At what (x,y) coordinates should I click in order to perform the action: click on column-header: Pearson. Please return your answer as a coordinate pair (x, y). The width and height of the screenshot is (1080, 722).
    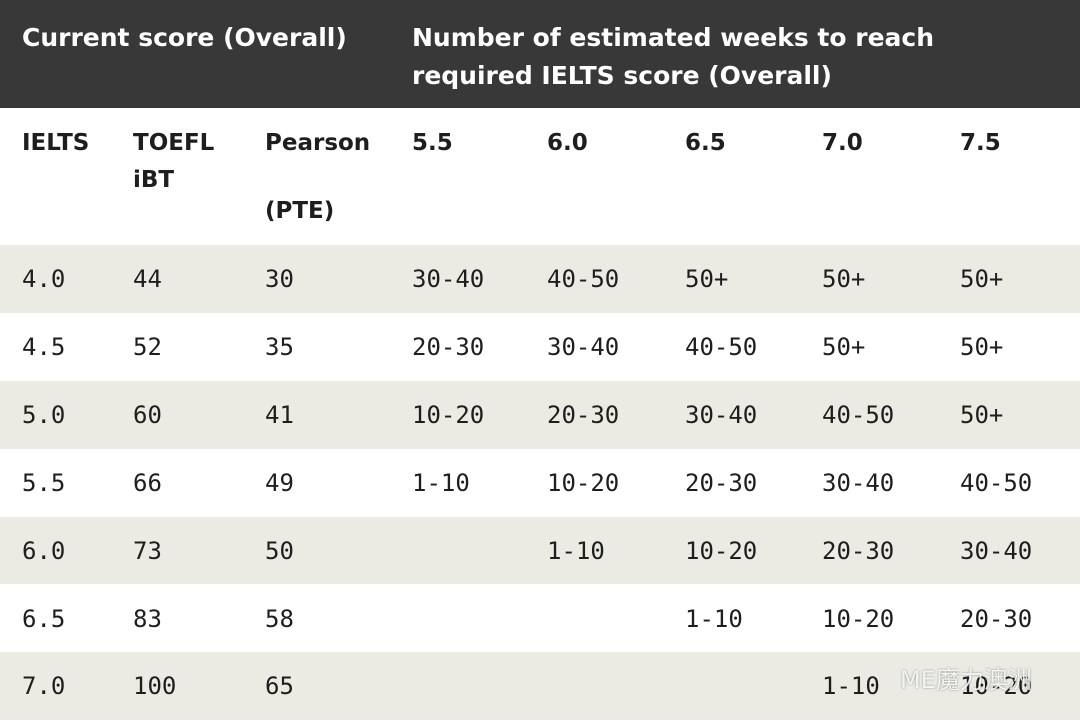
    Looking at the image, I should click on (318, 143).